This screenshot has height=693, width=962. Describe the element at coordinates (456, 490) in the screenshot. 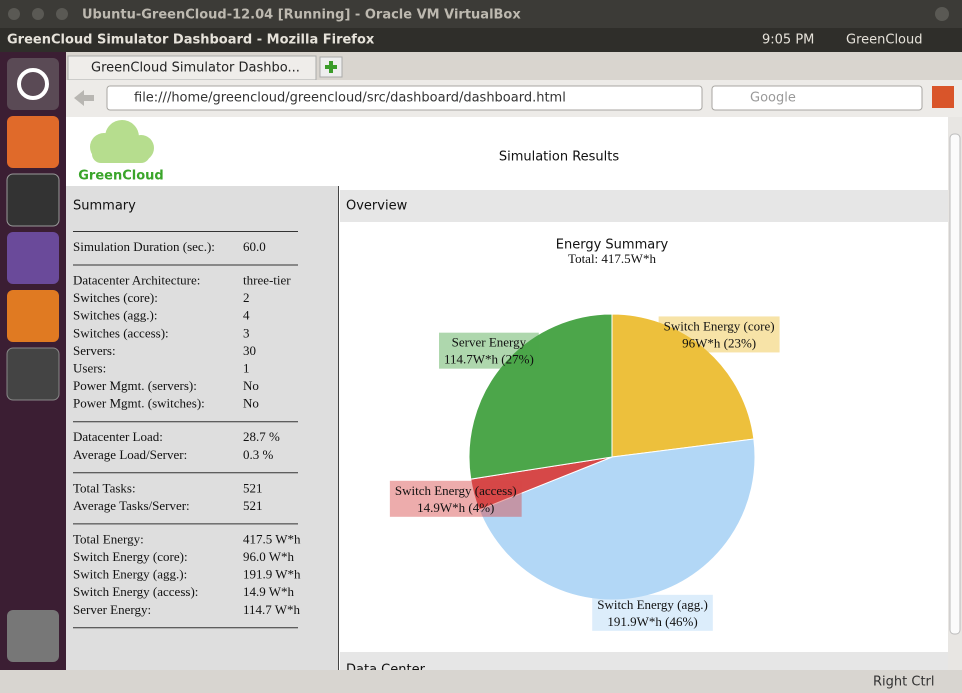

I see `slice-label-name: Switch Energy (access)` at that location.